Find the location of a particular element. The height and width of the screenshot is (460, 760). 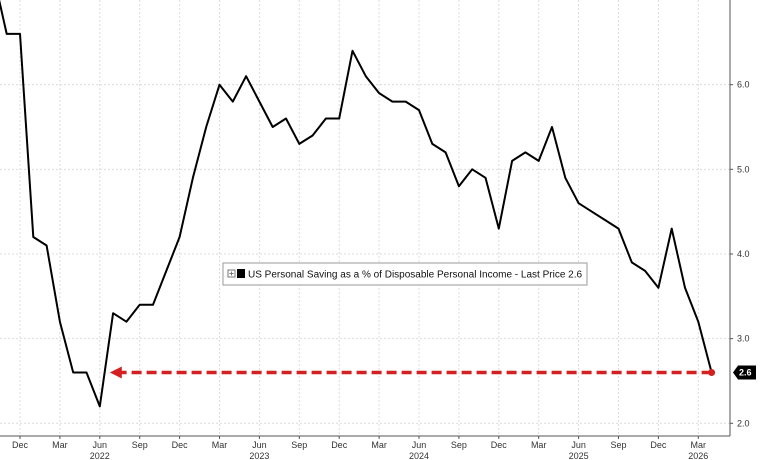

x-year-label: 2024 is located at coordinates (419, 455).